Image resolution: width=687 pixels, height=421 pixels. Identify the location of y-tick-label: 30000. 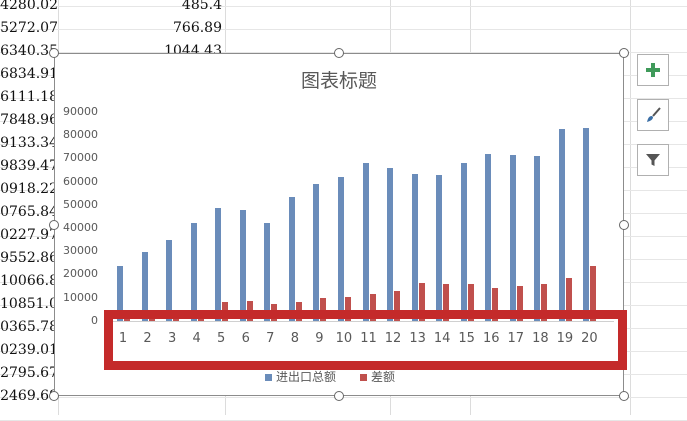
(80, 251).